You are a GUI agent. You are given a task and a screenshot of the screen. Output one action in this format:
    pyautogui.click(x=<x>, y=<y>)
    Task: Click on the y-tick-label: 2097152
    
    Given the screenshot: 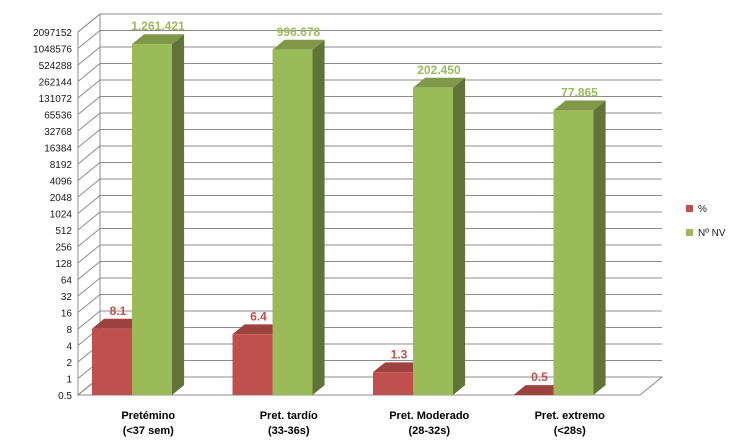 What is the action you would take?
    pyautogui.click(x=52, y=33)
    